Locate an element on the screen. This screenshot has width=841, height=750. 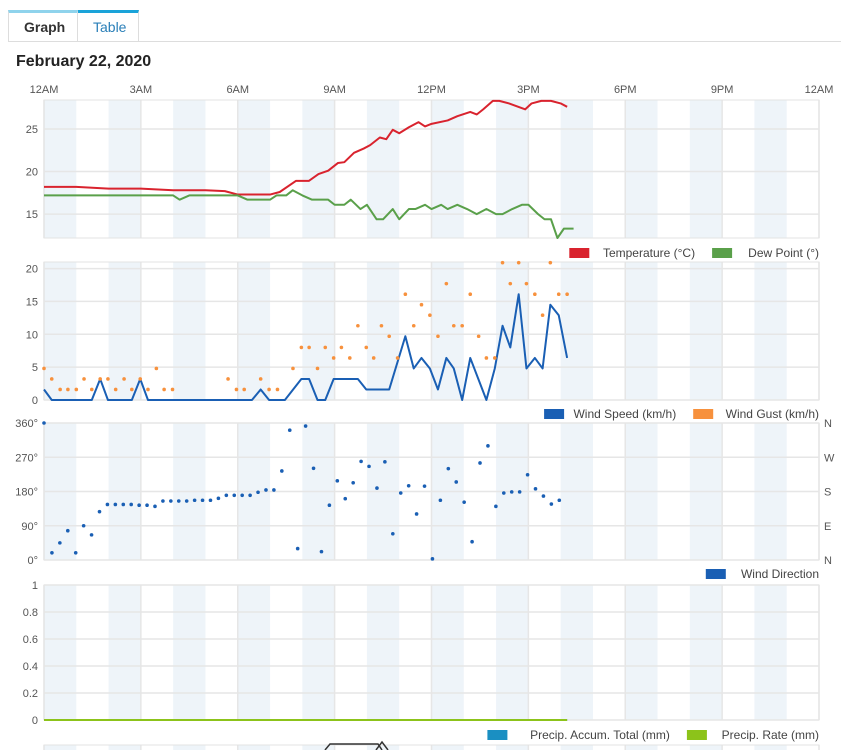
tab-table: Table is located at coordinates (108, 25).